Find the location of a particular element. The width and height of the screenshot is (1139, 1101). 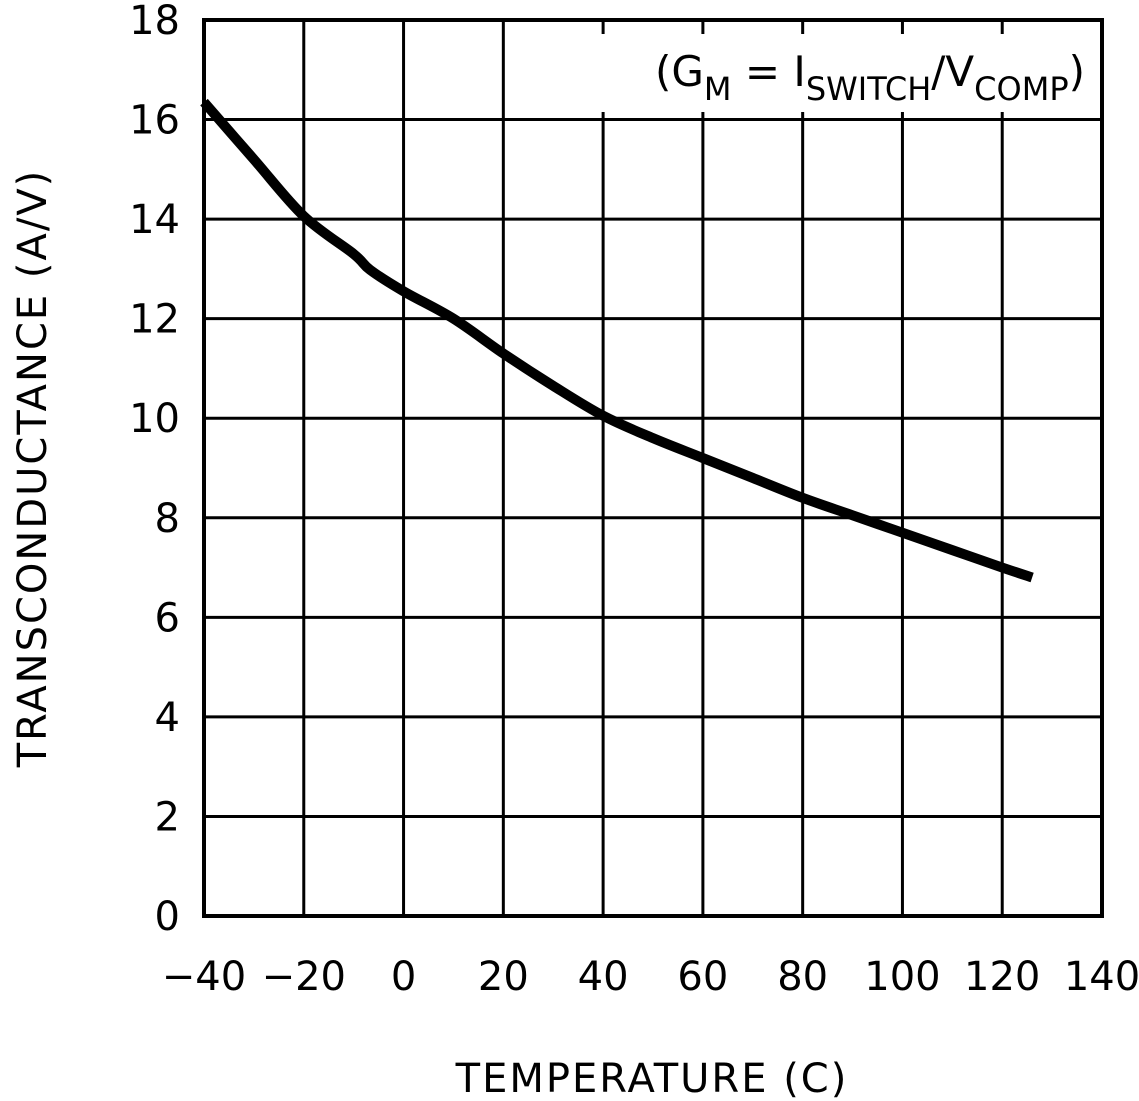

x-tick-label: 0 is located at coordinates (403, 977).